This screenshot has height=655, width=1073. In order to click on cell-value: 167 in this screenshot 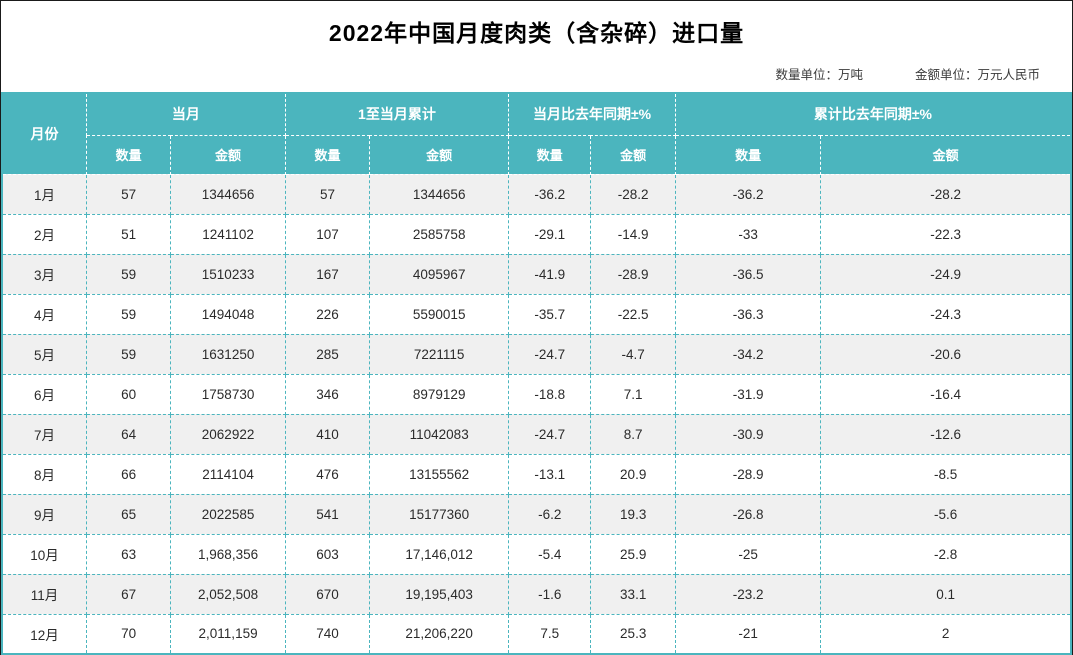, I will do `click(327, 274)`.